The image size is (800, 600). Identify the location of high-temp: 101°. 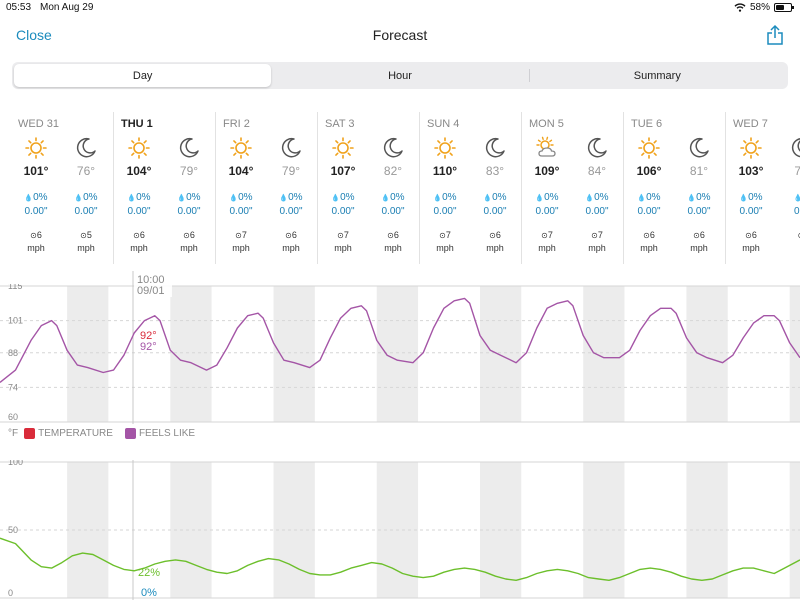
(36, 171).